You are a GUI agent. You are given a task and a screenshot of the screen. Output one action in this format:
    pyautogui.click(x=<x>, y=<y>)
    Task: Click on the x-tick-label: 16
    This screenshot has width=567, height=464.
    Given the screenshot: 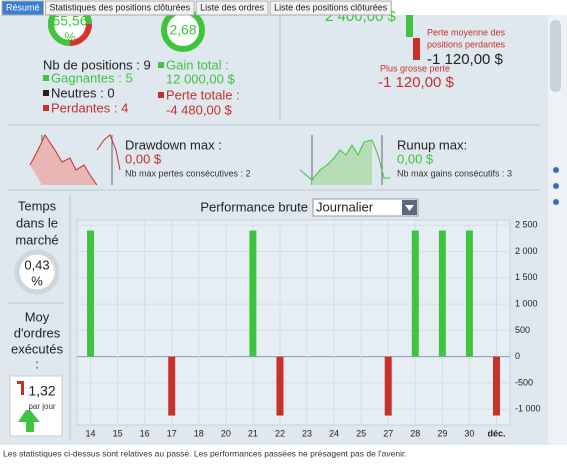 What is the action you would take?
    pyautogui.click(x=145, y=433)
    